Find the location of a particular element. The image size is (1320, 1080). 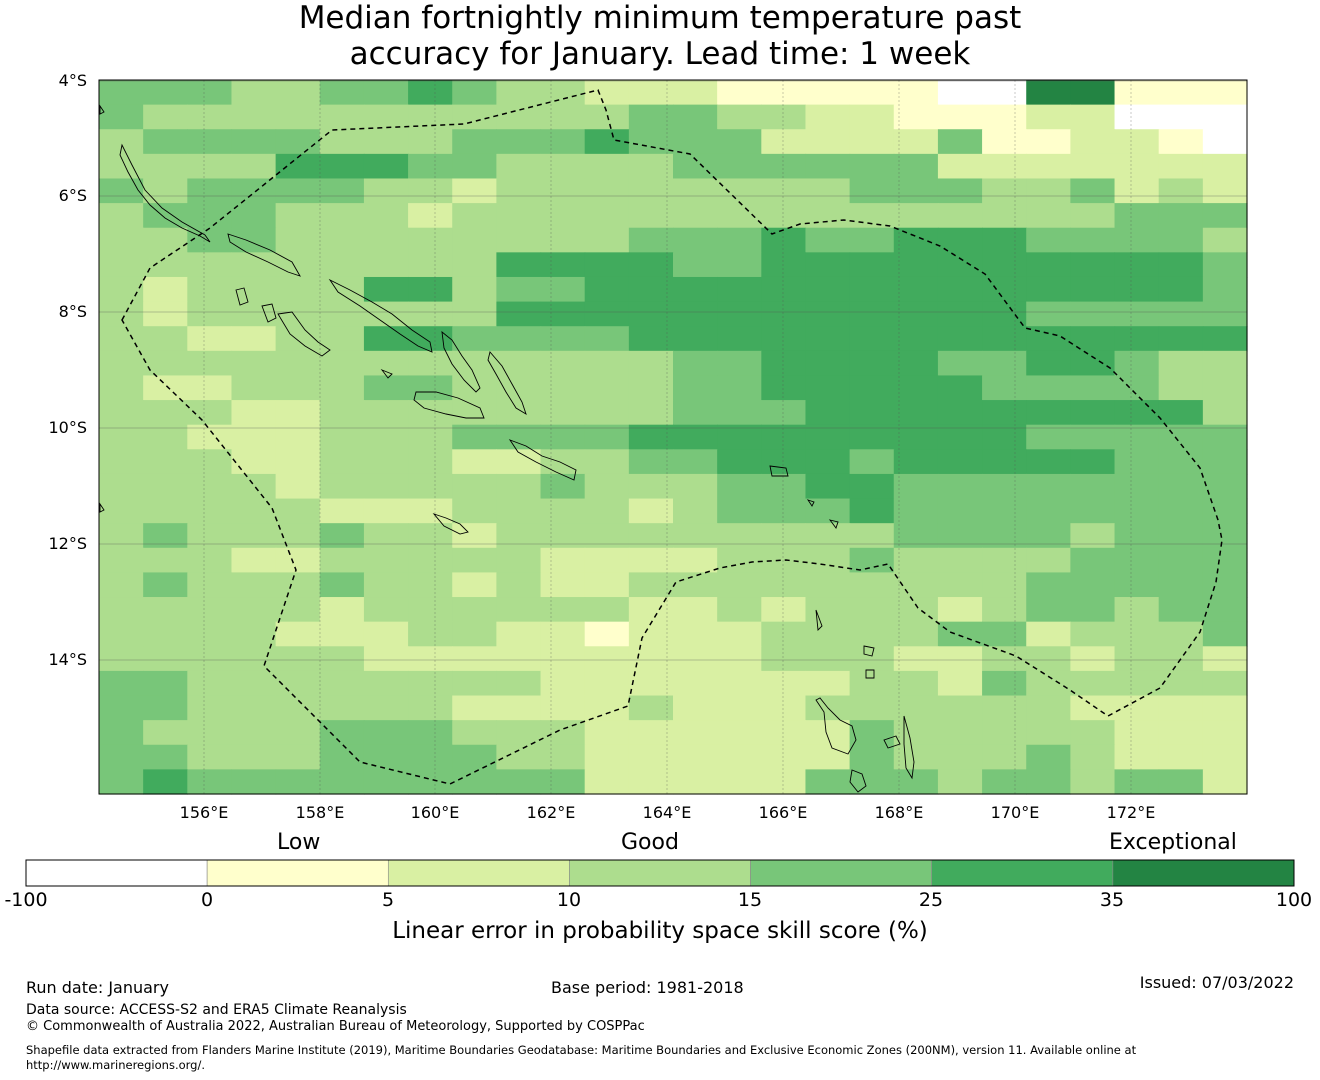

category-exceptional: Exceptional is located at coordinates (1173, 842).